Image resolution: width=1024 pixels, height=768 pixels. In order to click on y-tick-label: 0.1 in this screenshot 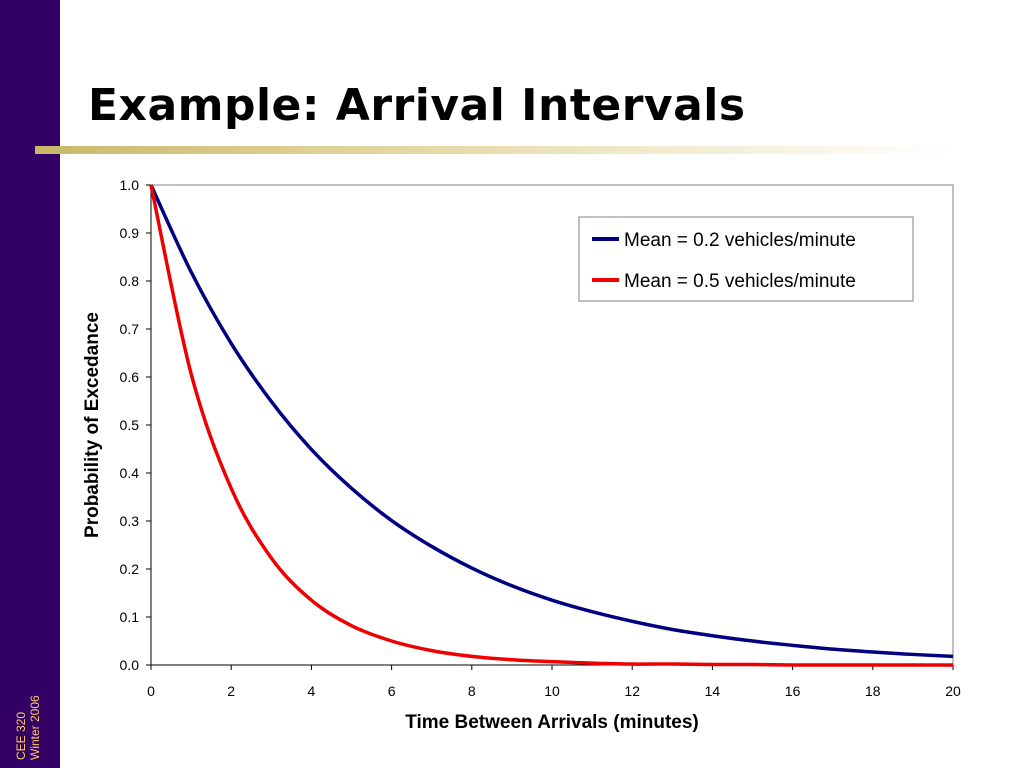, I will do `click(130, 617)`.